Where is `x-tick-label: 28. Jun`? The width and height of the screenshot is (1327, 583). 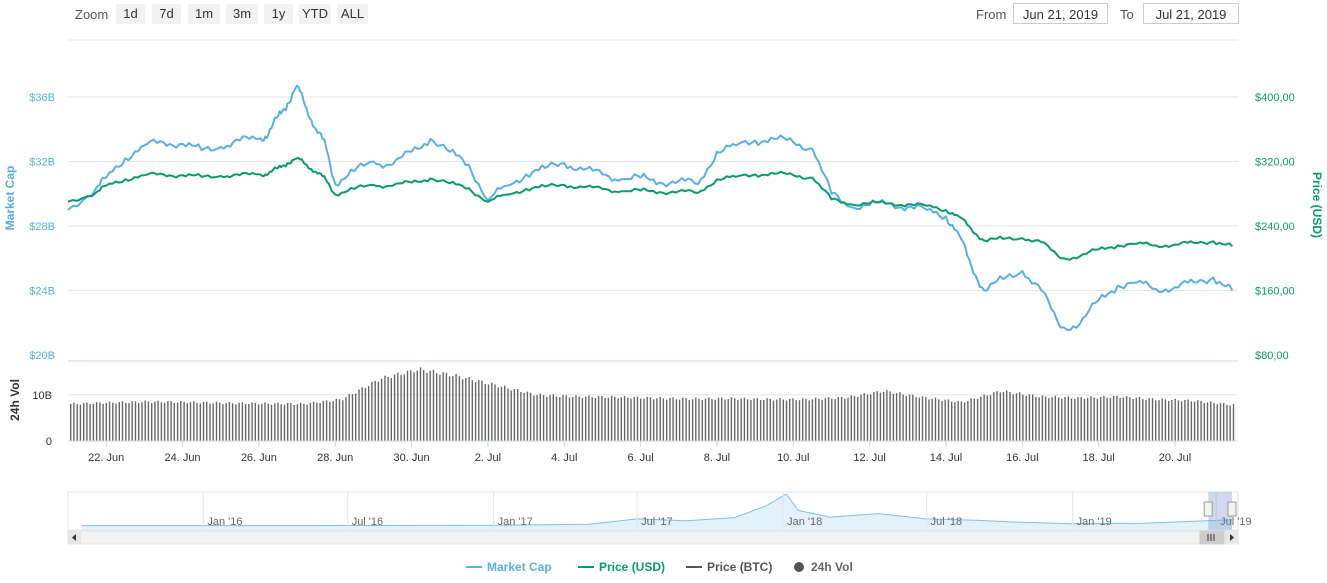 x-tick-label: 28. Jun is located at coordinates (335, 458).